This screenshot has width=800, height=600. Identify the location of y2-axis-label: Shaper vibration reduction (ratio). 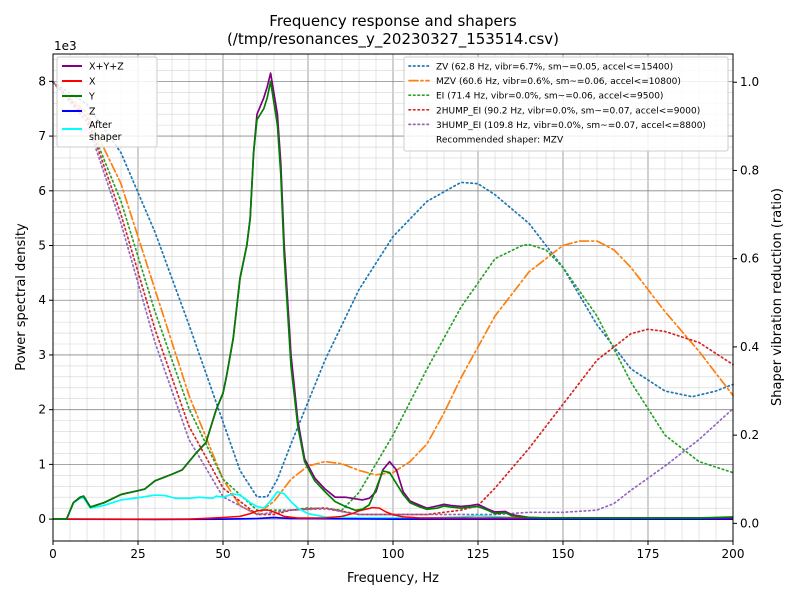
(777, 297).